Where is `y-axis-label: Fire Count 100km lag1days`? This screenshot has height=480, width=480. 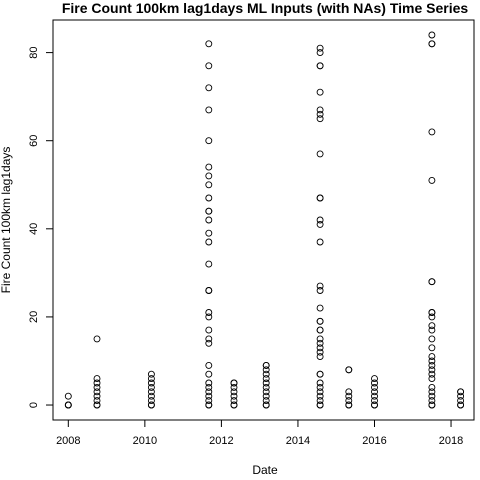 y-axis-label: Fire Count 100km lag1days is located at coordinates (6, 220).